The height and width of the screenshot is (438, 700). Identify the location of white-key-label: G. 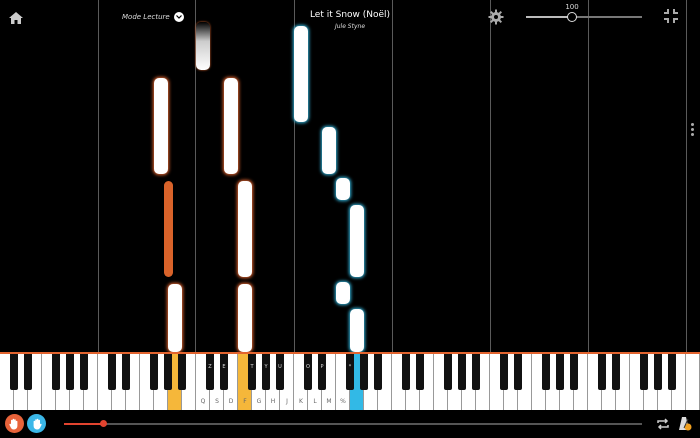
(259, 401).